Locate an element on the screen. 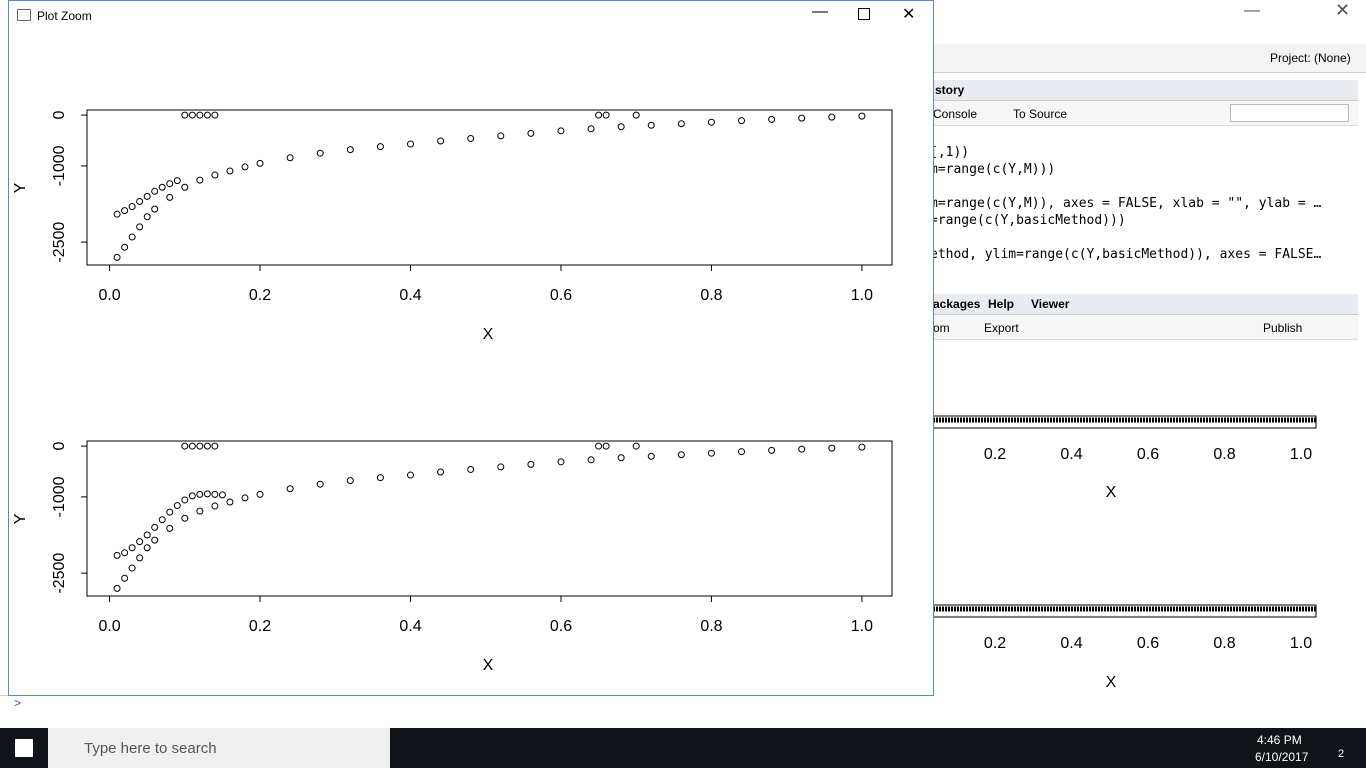 This screenshot has height=768, width=1366. to-console: Console is located at coordinates (955, 114).